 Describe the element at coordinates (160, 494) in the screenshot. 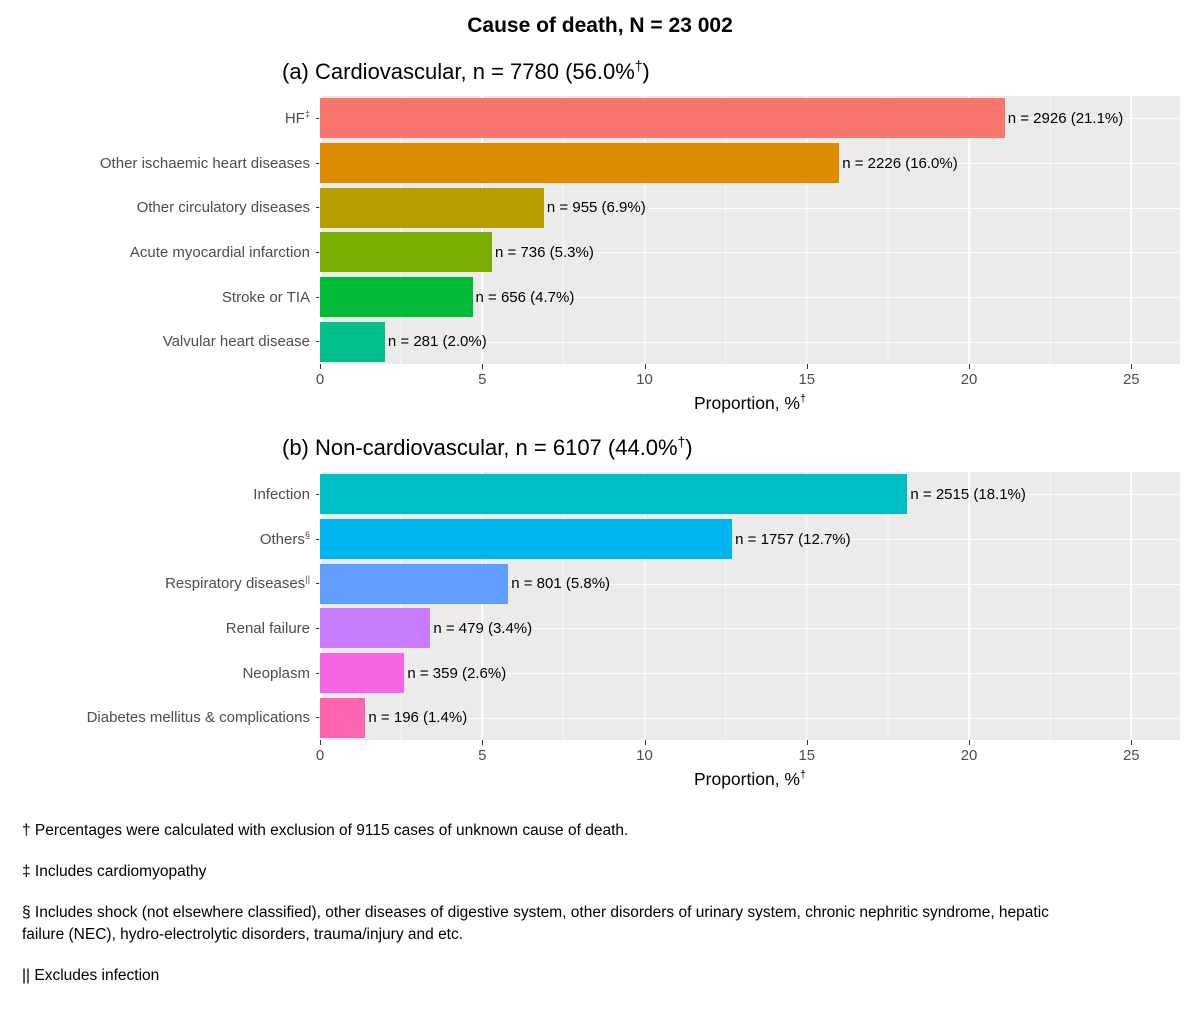

I see `y-axis-label-row: Infection` at that location.